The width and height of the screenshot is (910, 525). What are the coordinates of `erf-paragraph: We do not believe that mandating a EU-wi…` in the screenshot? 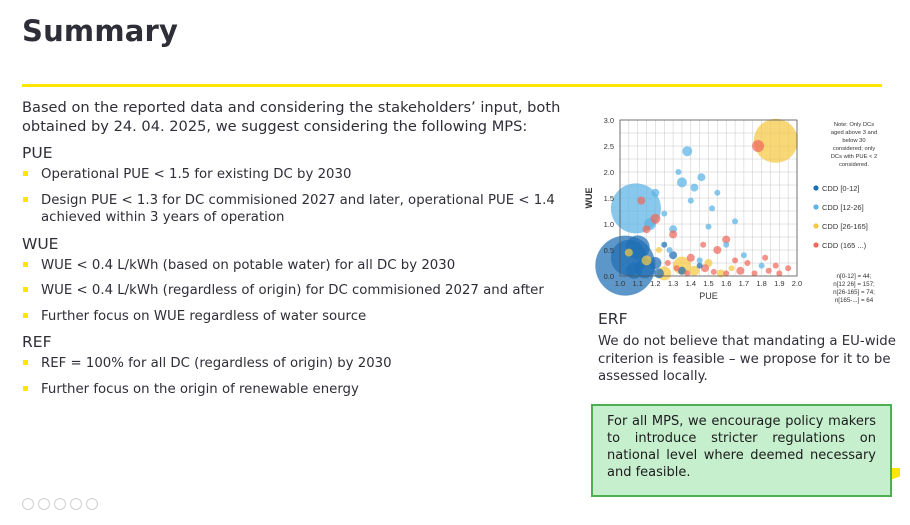 It's located at (747, 359).